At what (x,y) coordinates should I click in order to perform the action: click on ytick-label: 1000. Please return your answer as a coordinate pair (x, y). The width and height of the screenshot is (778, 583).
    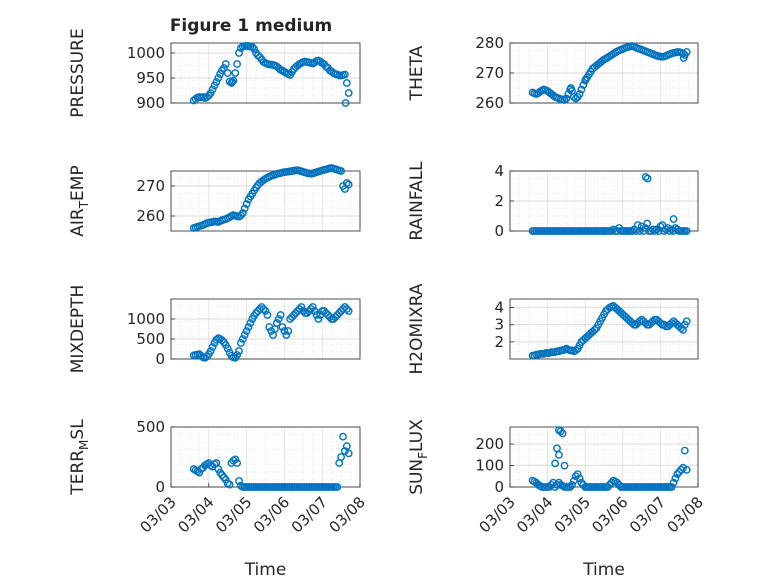
    Looking at the image, I should click on (146, 319).